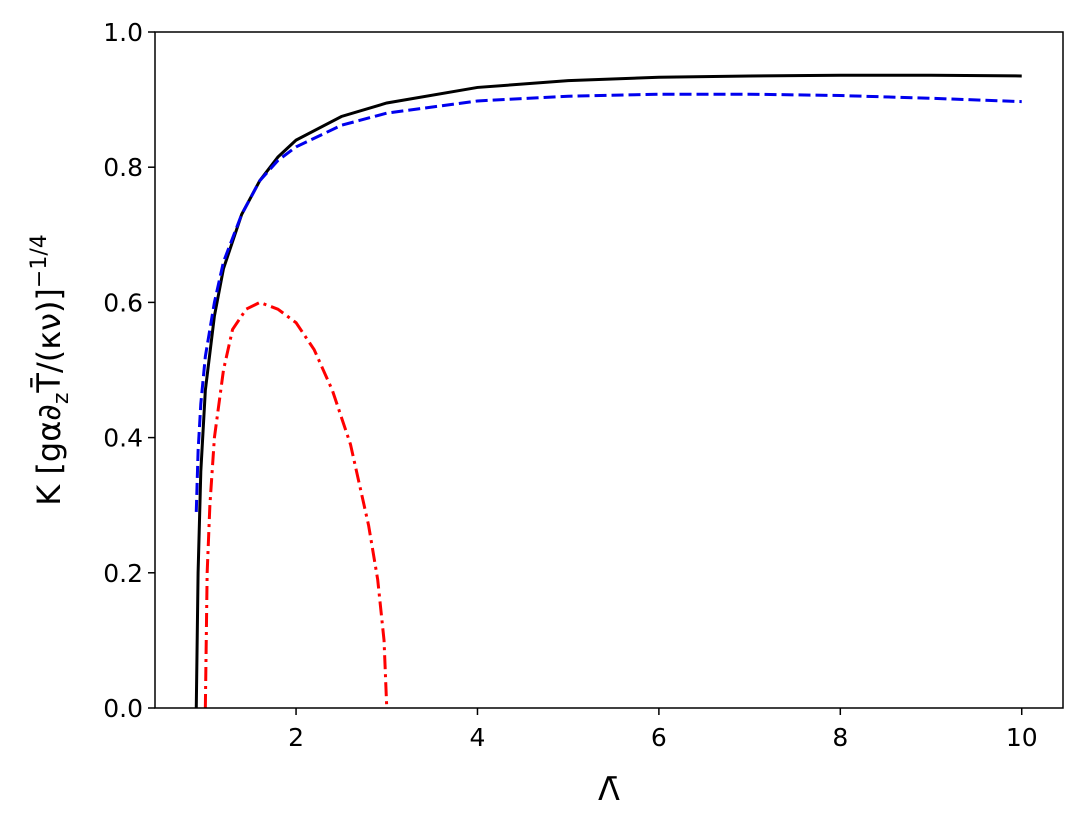 This screenshot has height=831, width=1090. I want to click on x-tick-label: 8, so click(840, 737).